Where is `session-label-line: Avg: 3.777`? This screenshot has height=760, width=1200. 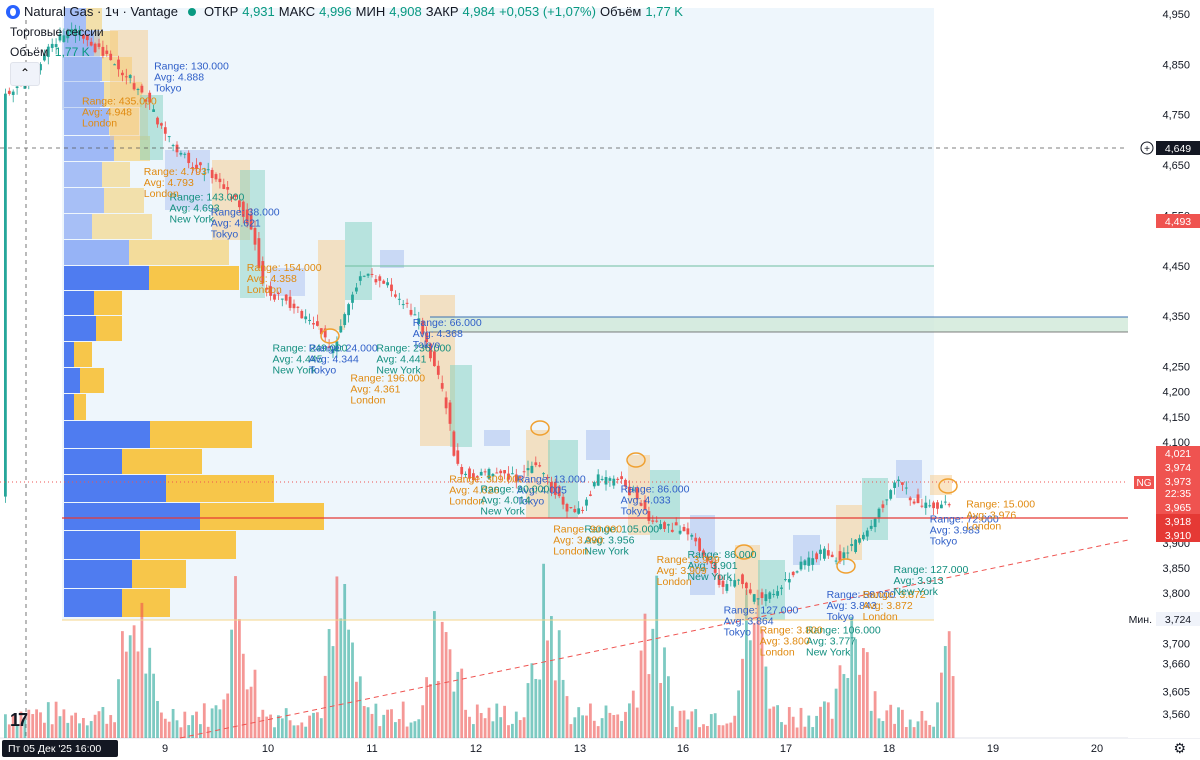
session-label-line: Avg: 3.777 is located at coordinates (831, 641).